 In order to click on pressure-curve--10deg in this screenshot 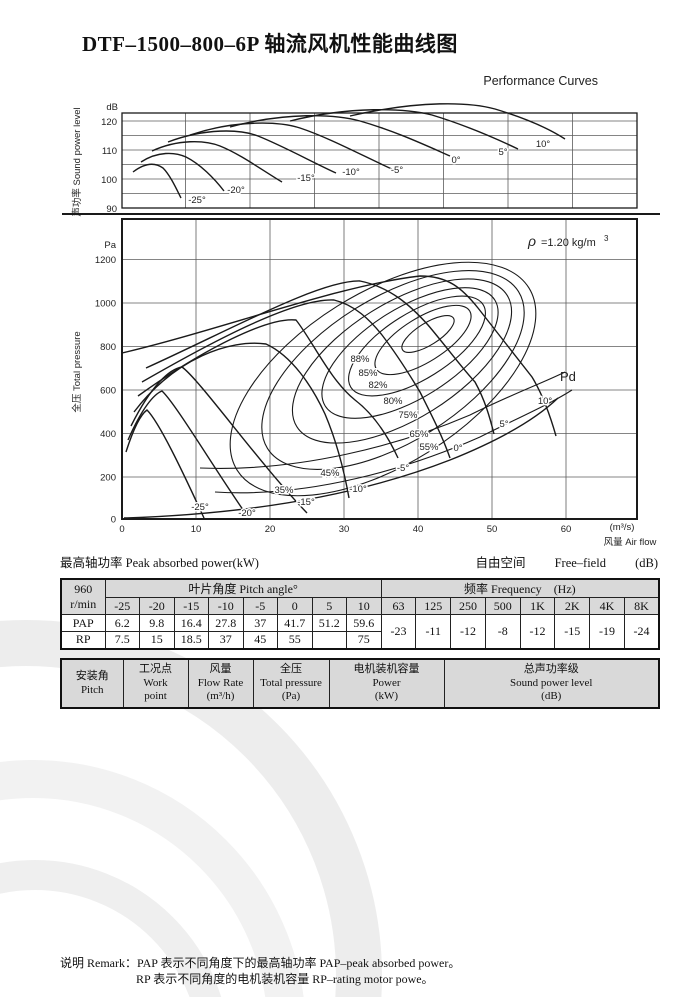, I will do `click(241, 420)`.